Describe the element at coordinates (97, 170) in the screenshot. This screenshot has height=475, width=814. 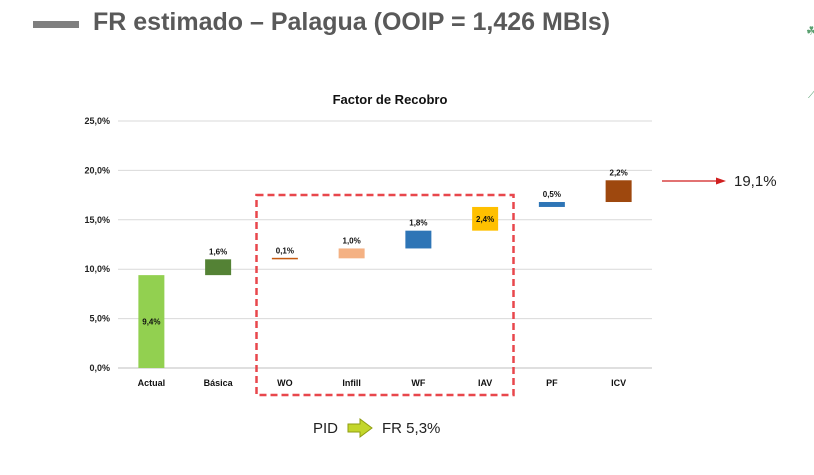
I see `y-tick-label: 20,0%` at that location.